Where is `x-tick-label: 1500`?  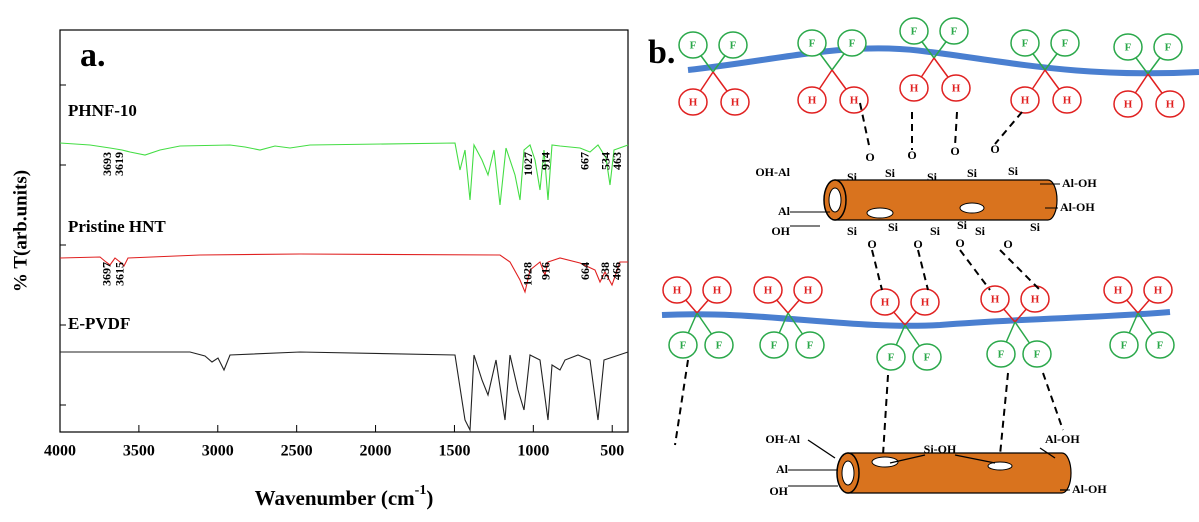 x-tick-label: 1500 is located at coordinates (454, 451).